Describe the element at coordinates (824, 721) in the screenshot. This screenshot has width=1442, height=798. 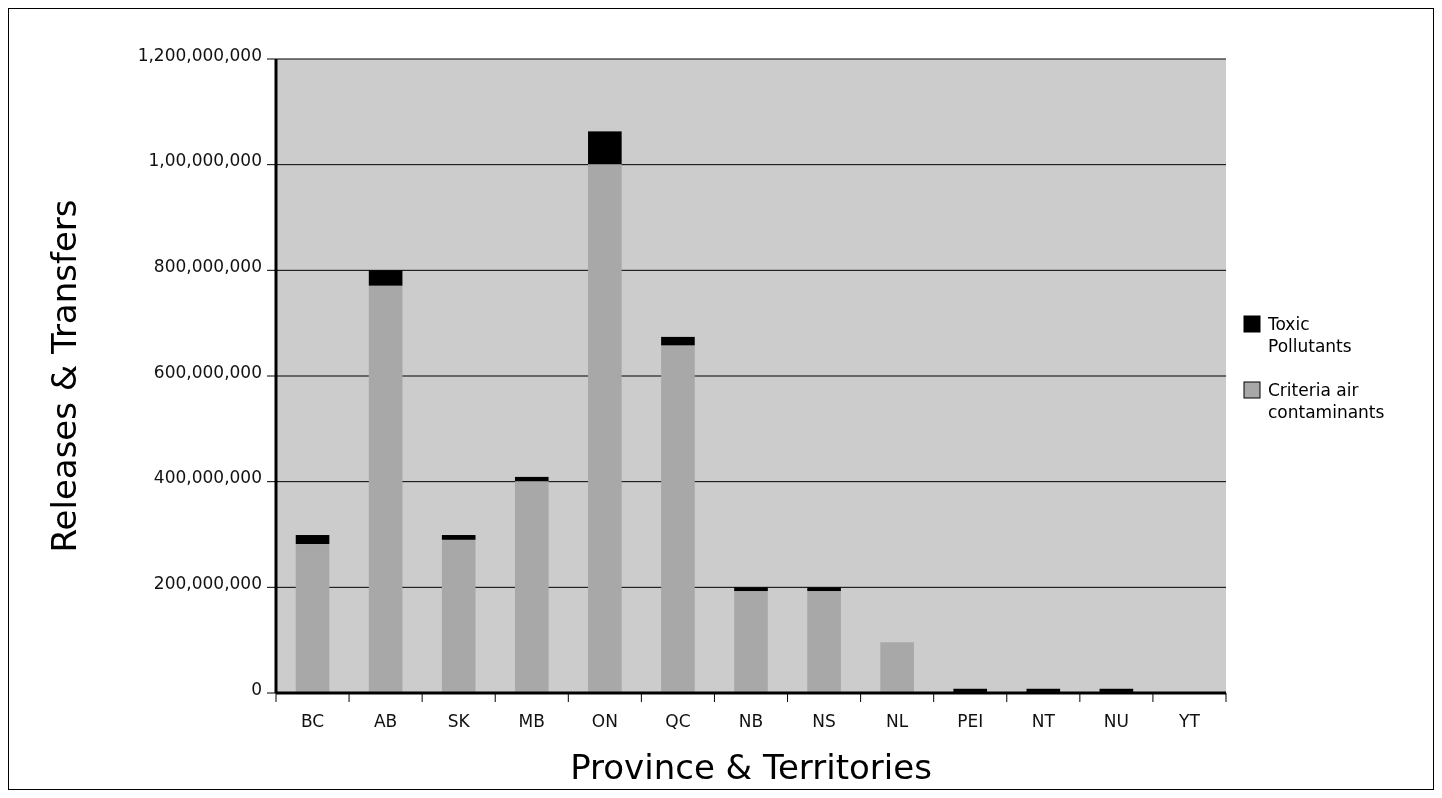
I see `x-tick-label: NS` at that location.